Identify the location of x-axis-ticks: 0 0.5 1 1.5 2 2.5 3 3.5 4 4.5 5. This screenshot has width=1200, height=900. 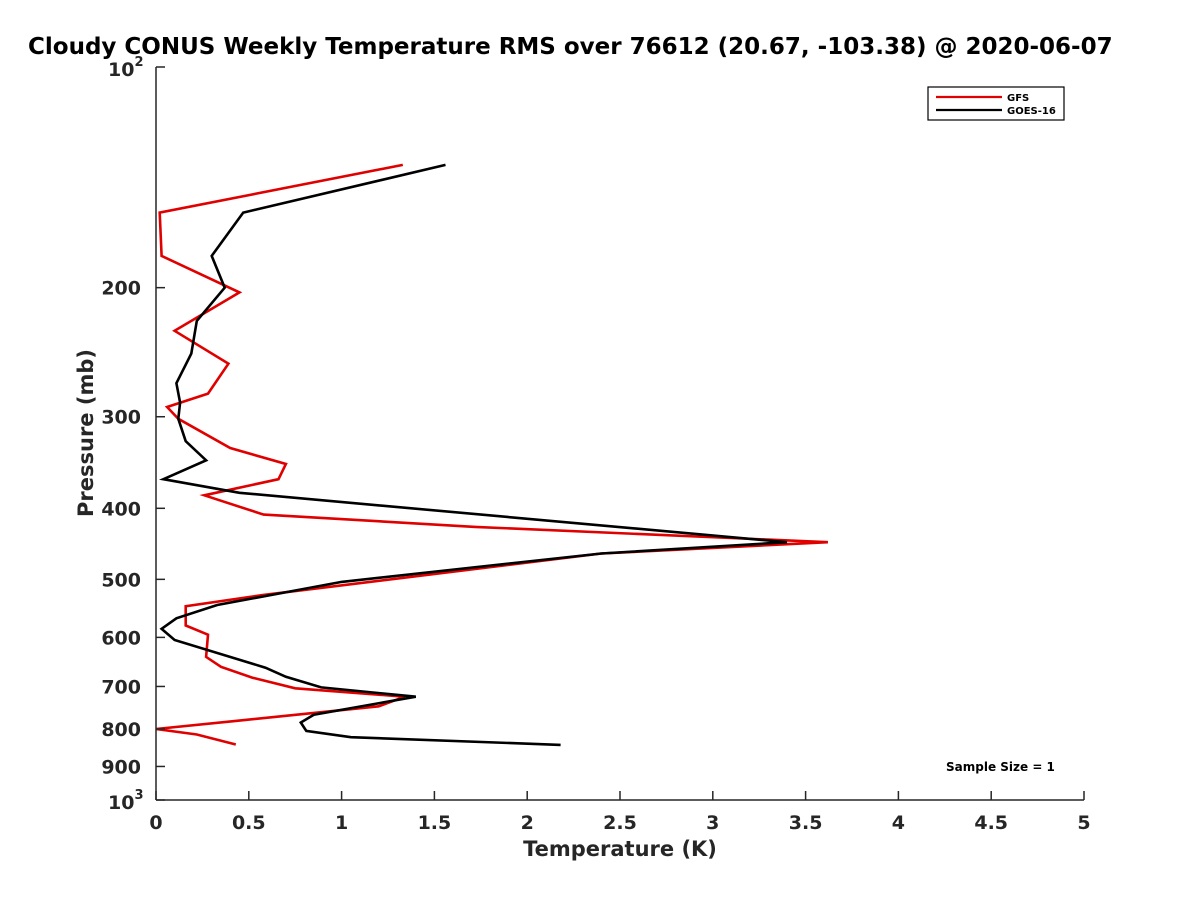
(620, 812).